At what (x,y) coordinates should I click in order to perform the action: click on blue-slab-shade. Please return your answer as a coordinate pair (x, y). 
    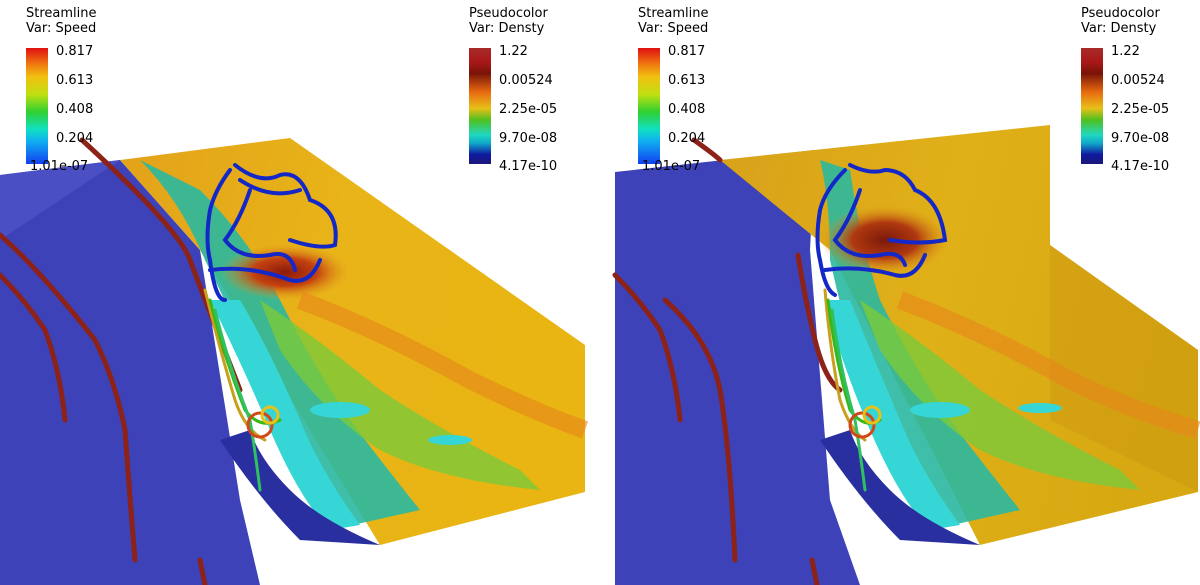
    Looking at the image, I should click on (60, 200).